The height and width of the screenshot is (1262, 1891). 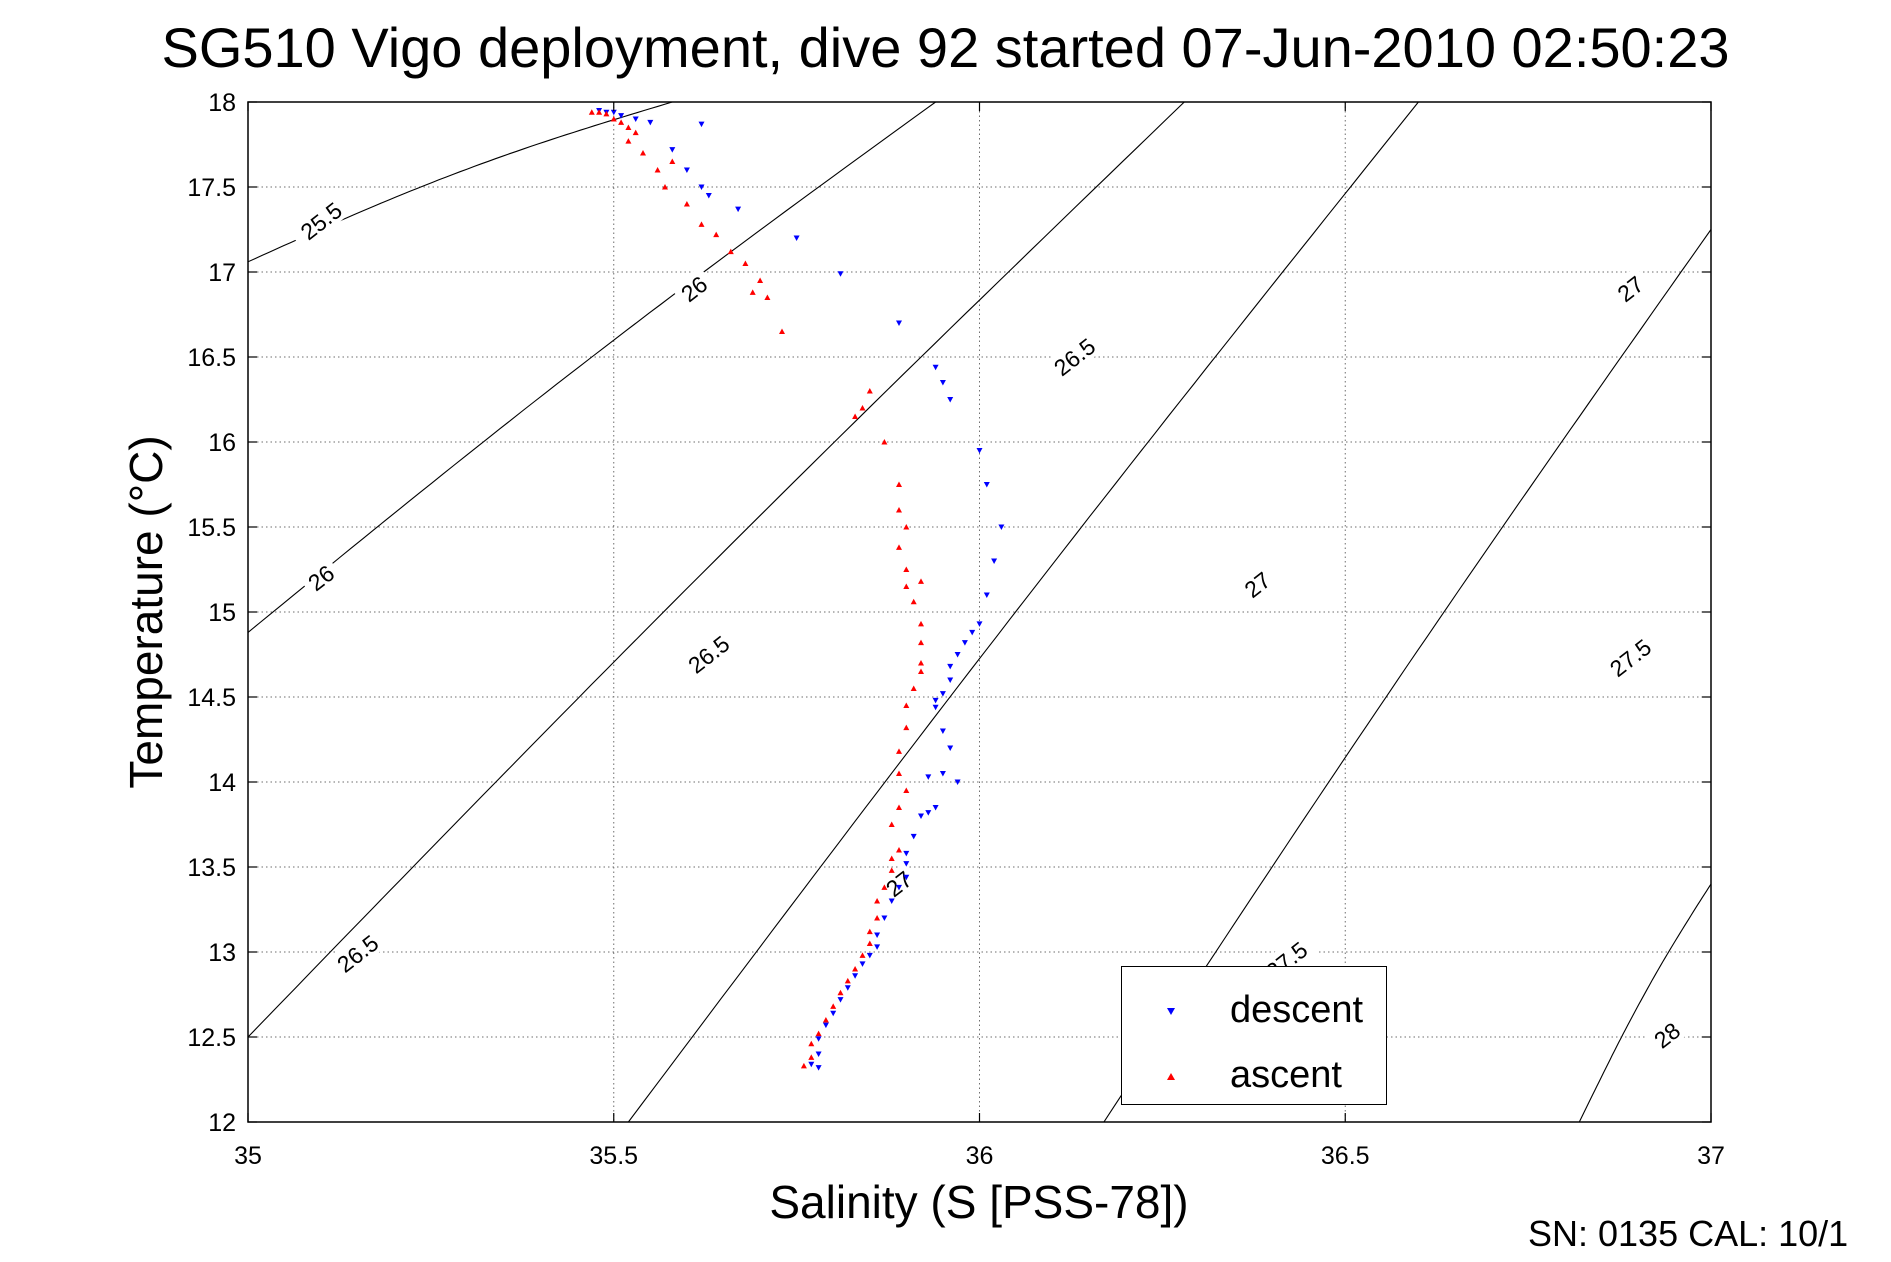 What do you see at coordinates (211, 528) in the screenshot?
I see `y-tick-label: 15.5` at bounding box center [211, 528].